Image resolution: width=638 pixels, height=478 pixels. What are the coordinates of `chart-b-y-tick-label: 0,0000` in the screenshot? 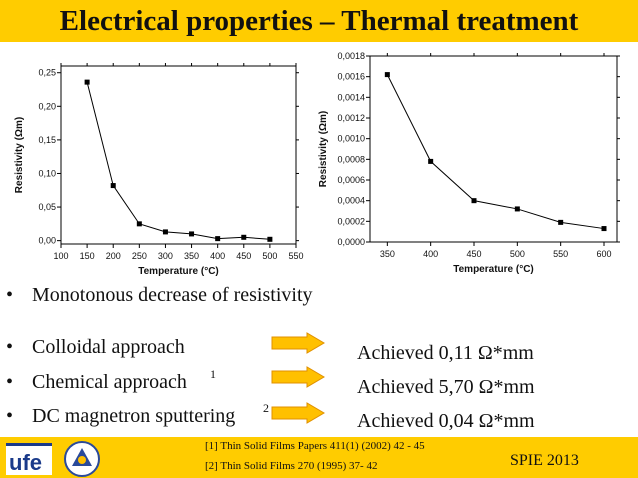 It's located at (351, 242).